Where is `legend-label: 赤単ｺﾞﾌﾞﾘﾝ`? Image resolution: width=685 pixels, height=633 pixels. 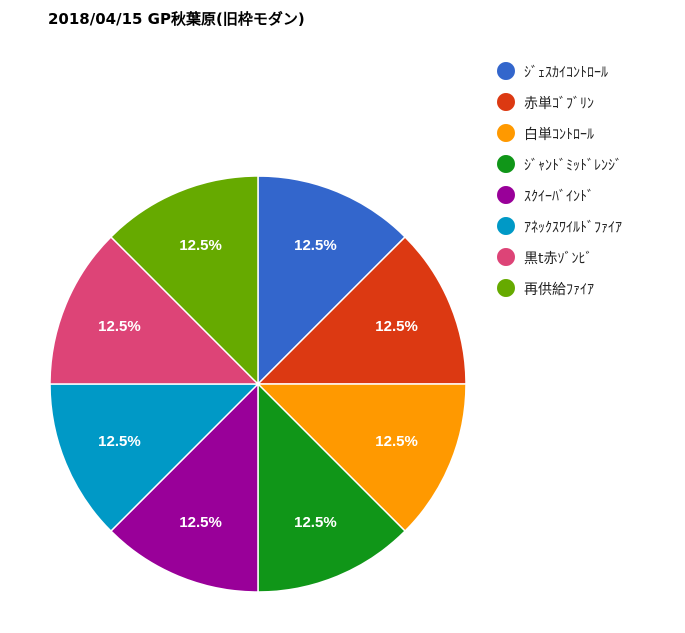 legend-label: 赤単ｺﾞﾌﾞﾘﾝ is located at coordinates (559, 104).